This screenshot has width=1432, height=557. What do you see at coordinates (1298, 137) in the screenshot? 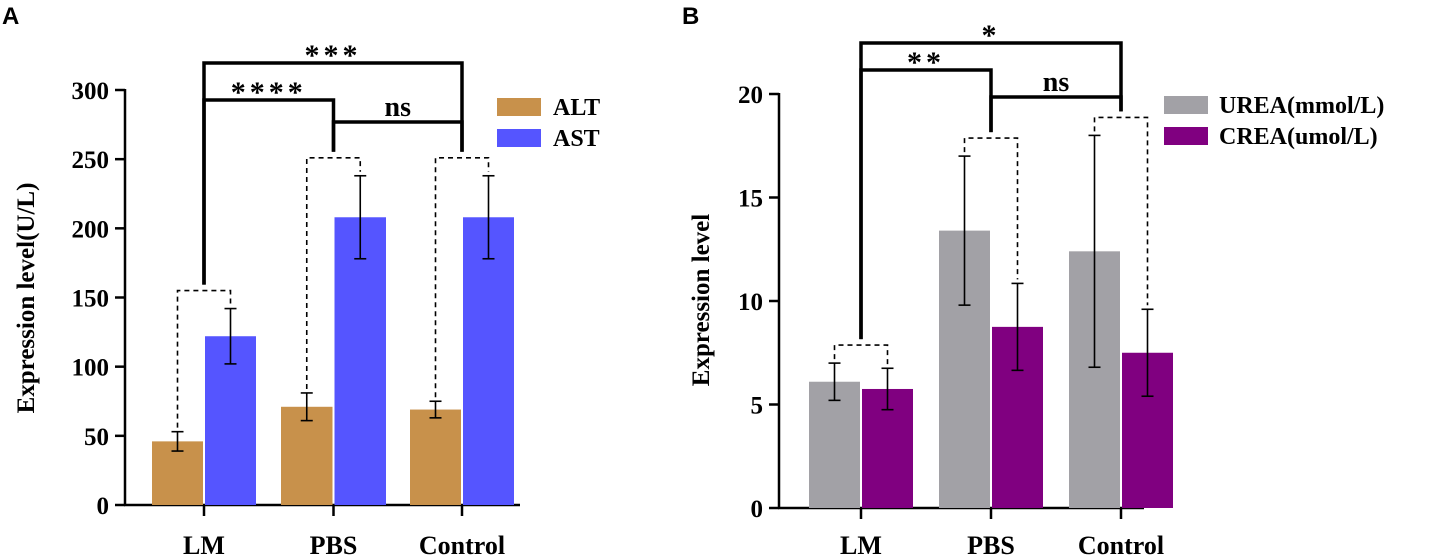
I see `legend-label: CREA(umol/L)` at bounding box center [1298, 137].